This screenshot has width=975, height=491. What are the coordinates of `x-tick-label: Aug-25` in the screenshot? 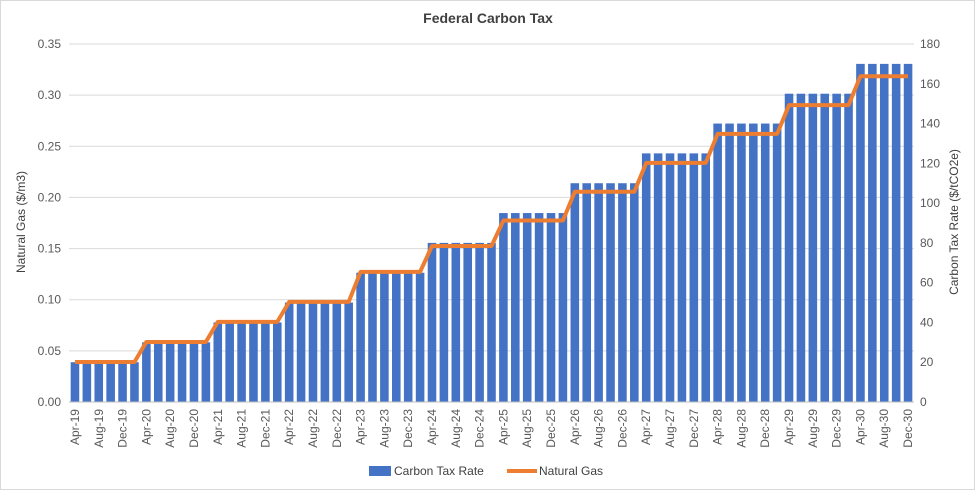 It's located at (527, 428).